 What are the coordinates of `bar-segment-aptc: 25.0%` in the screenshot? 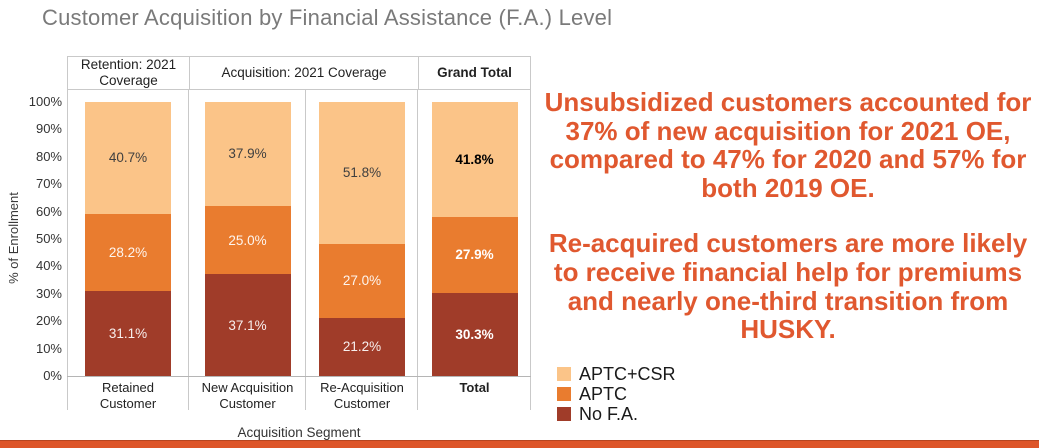 It's located at (247, 240).